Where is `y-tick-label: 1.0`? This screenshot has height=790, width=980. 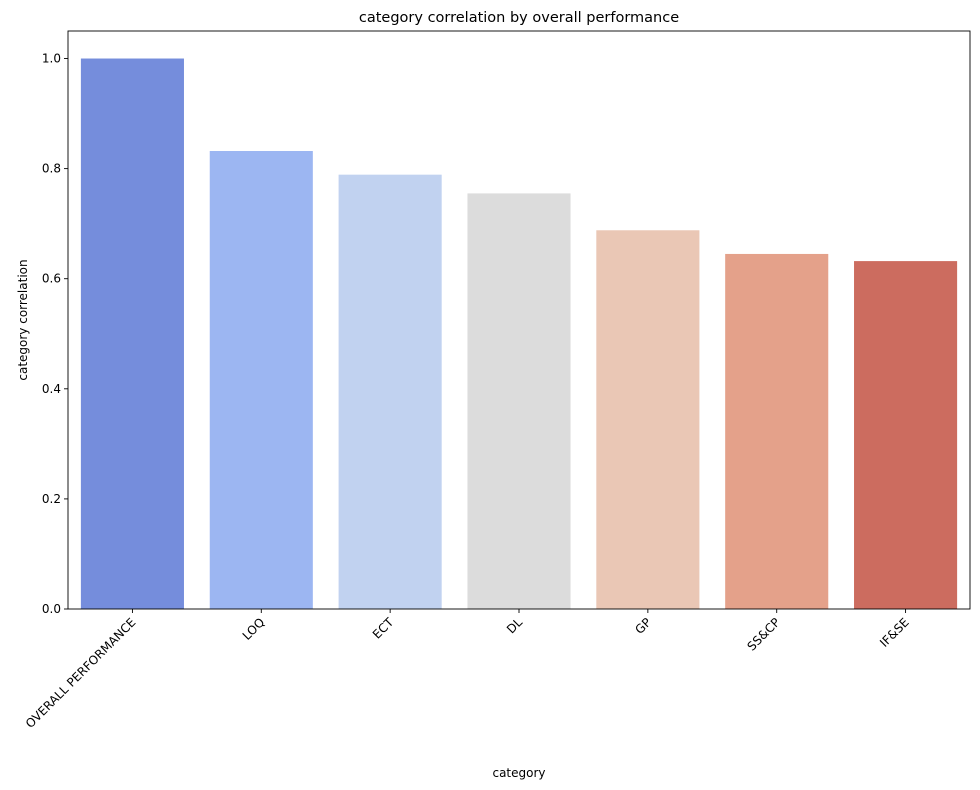
y-tick-label: 1.0 is located at coordinates (51, 59).